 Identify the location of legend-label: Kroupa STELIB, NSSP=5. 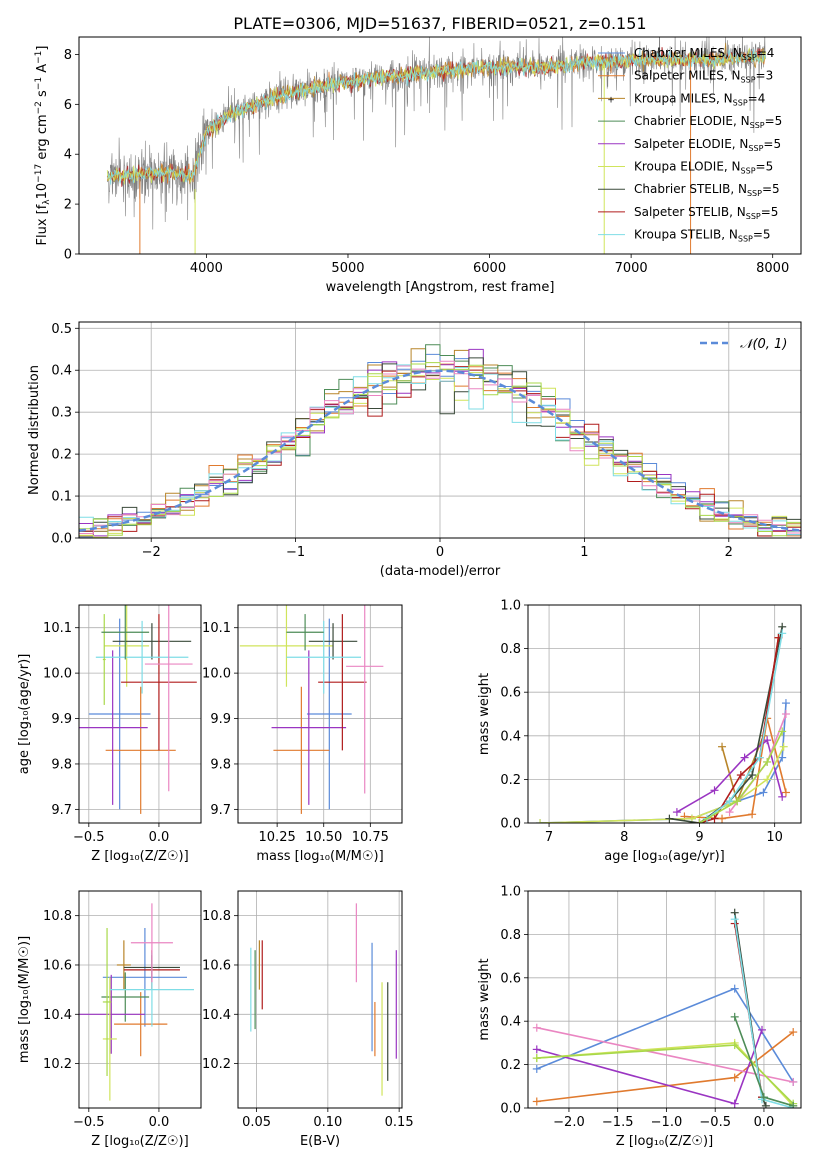
(702, 236).